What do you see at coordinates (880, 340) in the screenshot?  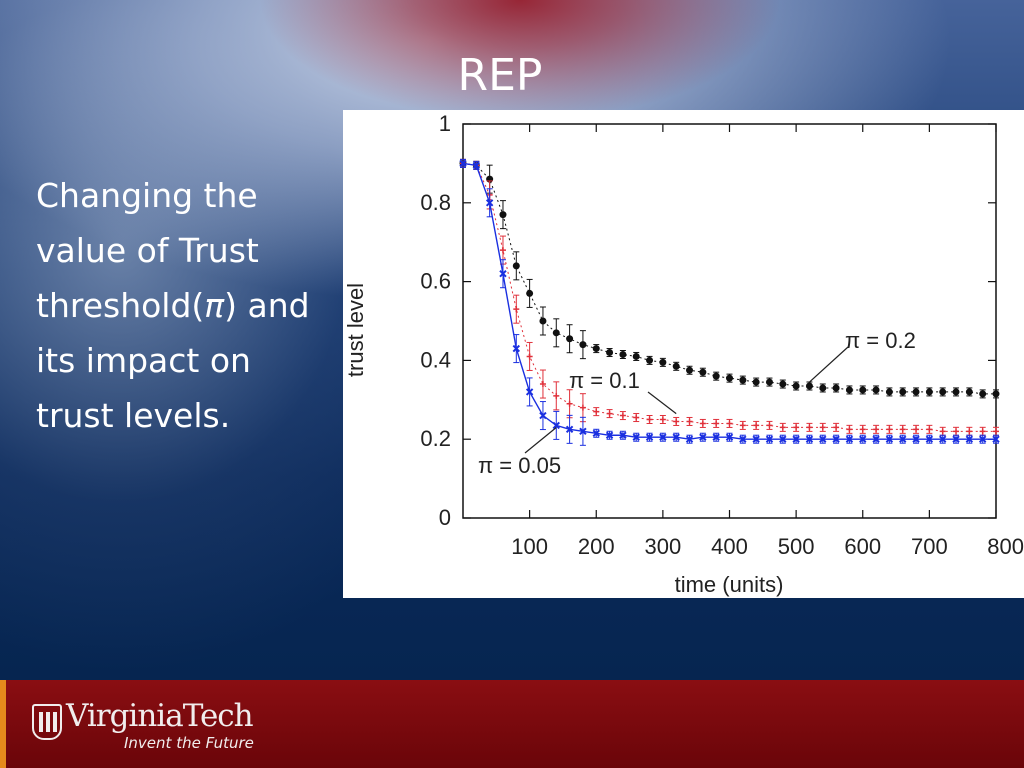 I see `annotation-label: π = 0.2` at bounding box center [880, 340].